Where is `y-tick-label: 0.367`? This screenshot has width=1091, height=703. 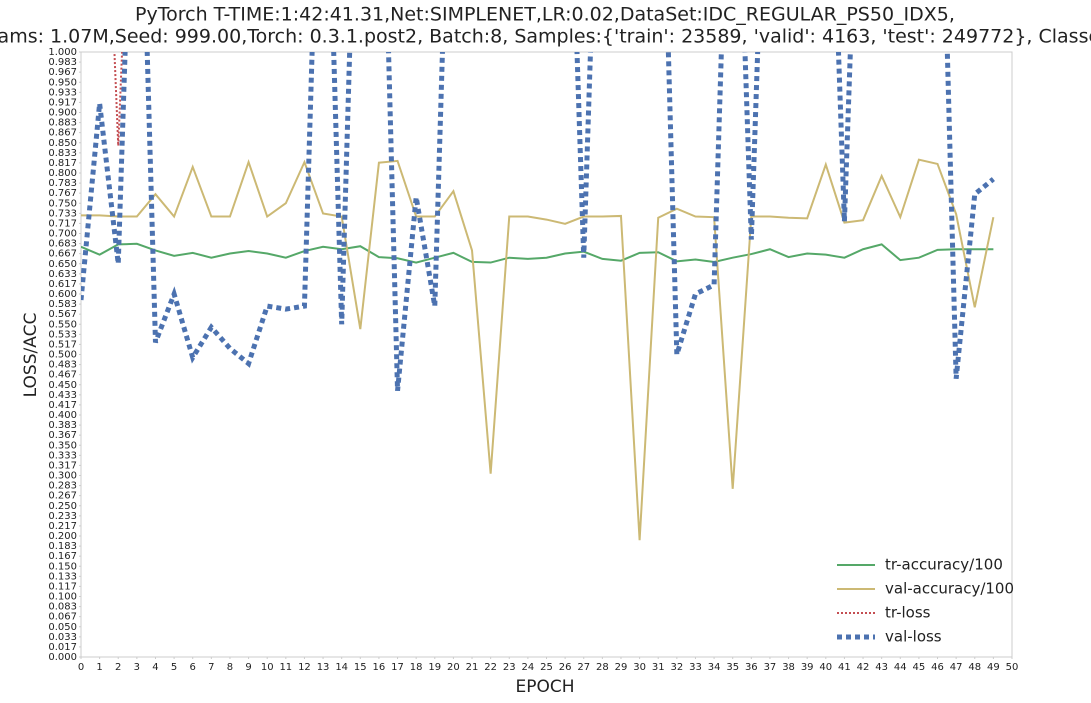 y-tick-label: 0.367 is located at coordinates (62, 435).